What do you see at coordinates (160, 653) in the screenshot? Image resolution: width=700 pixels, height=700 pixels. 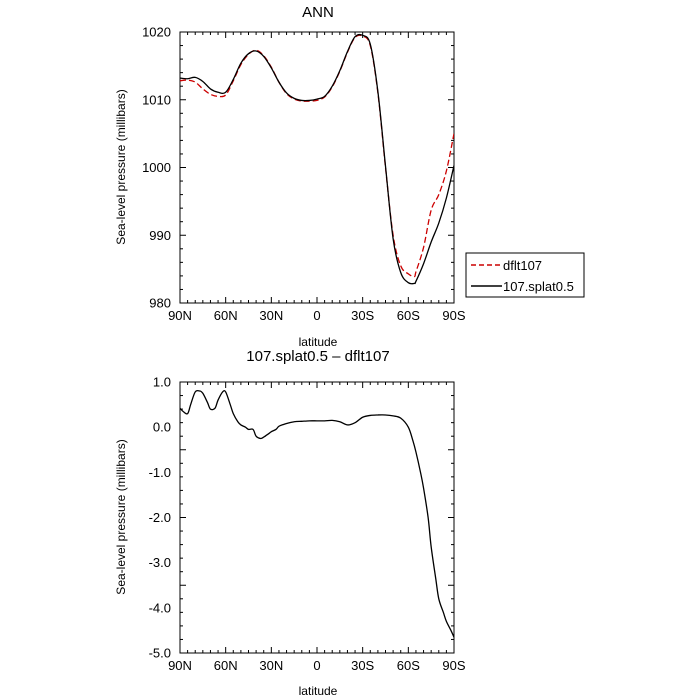 I see `y-tick-label: -5.0` at bounding box center [160, 653].